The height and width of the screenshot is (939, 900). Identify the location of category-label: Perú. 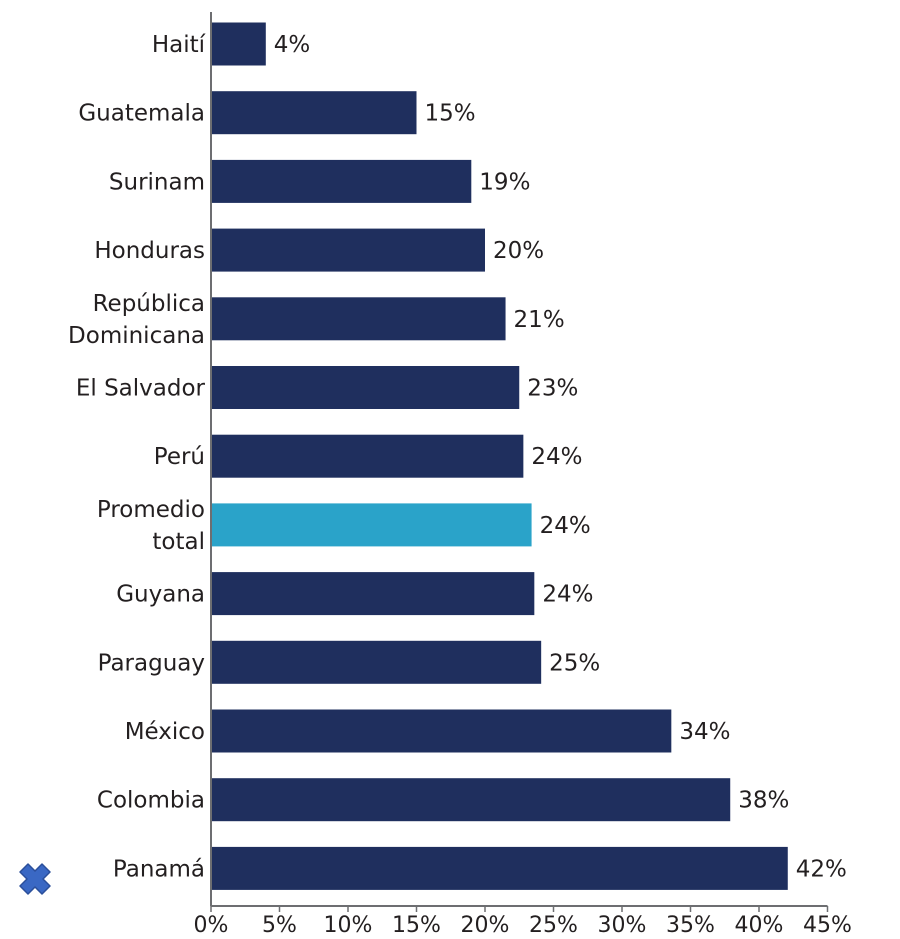
(179, 457).